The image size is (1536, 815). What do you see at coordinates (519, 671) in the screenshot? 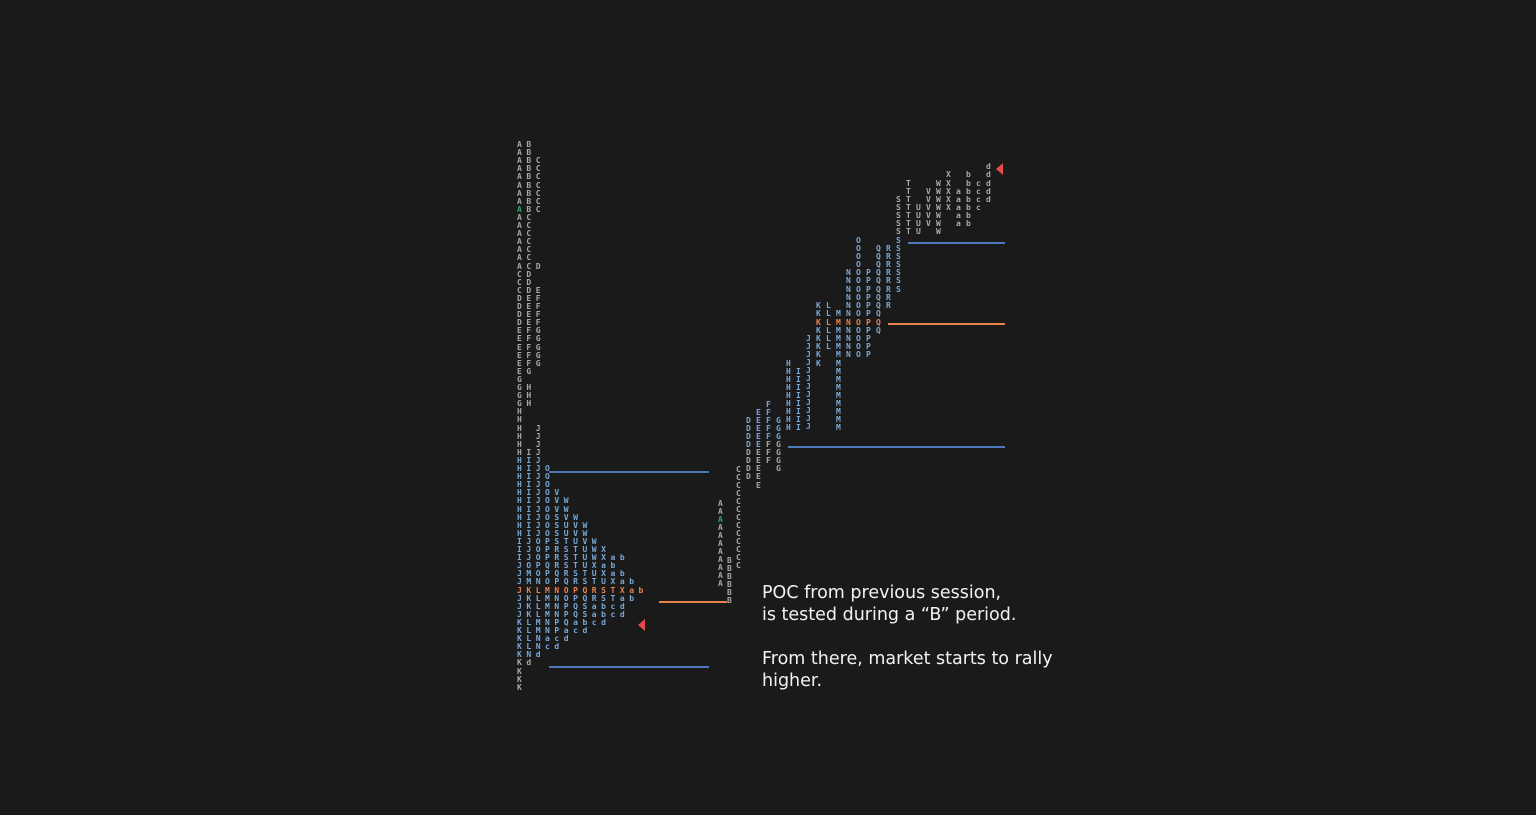
I see `tpo-letter: K` at bounding box center [519, 671].